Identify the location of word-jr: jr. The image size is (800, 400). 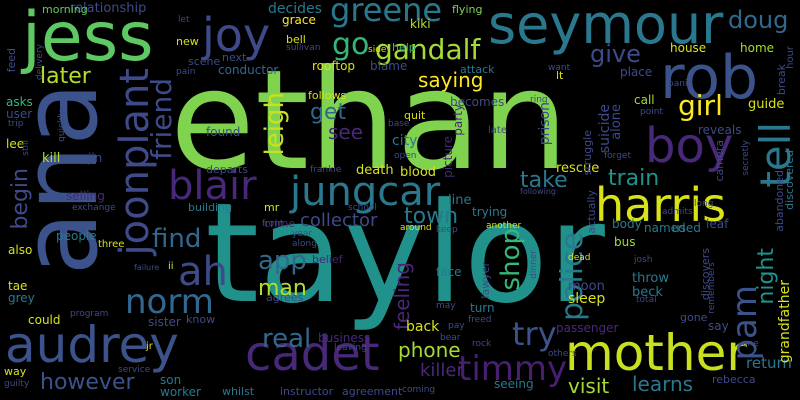
(149, 346).